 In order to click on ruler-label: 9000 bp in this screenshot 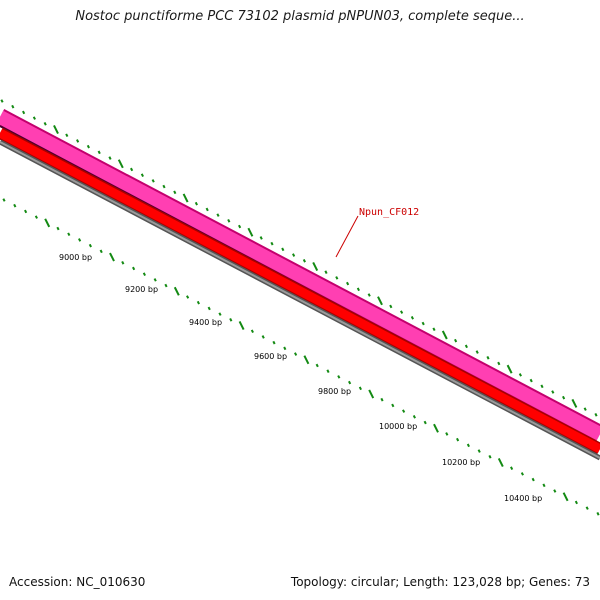, I will do `click(75, 257)`.